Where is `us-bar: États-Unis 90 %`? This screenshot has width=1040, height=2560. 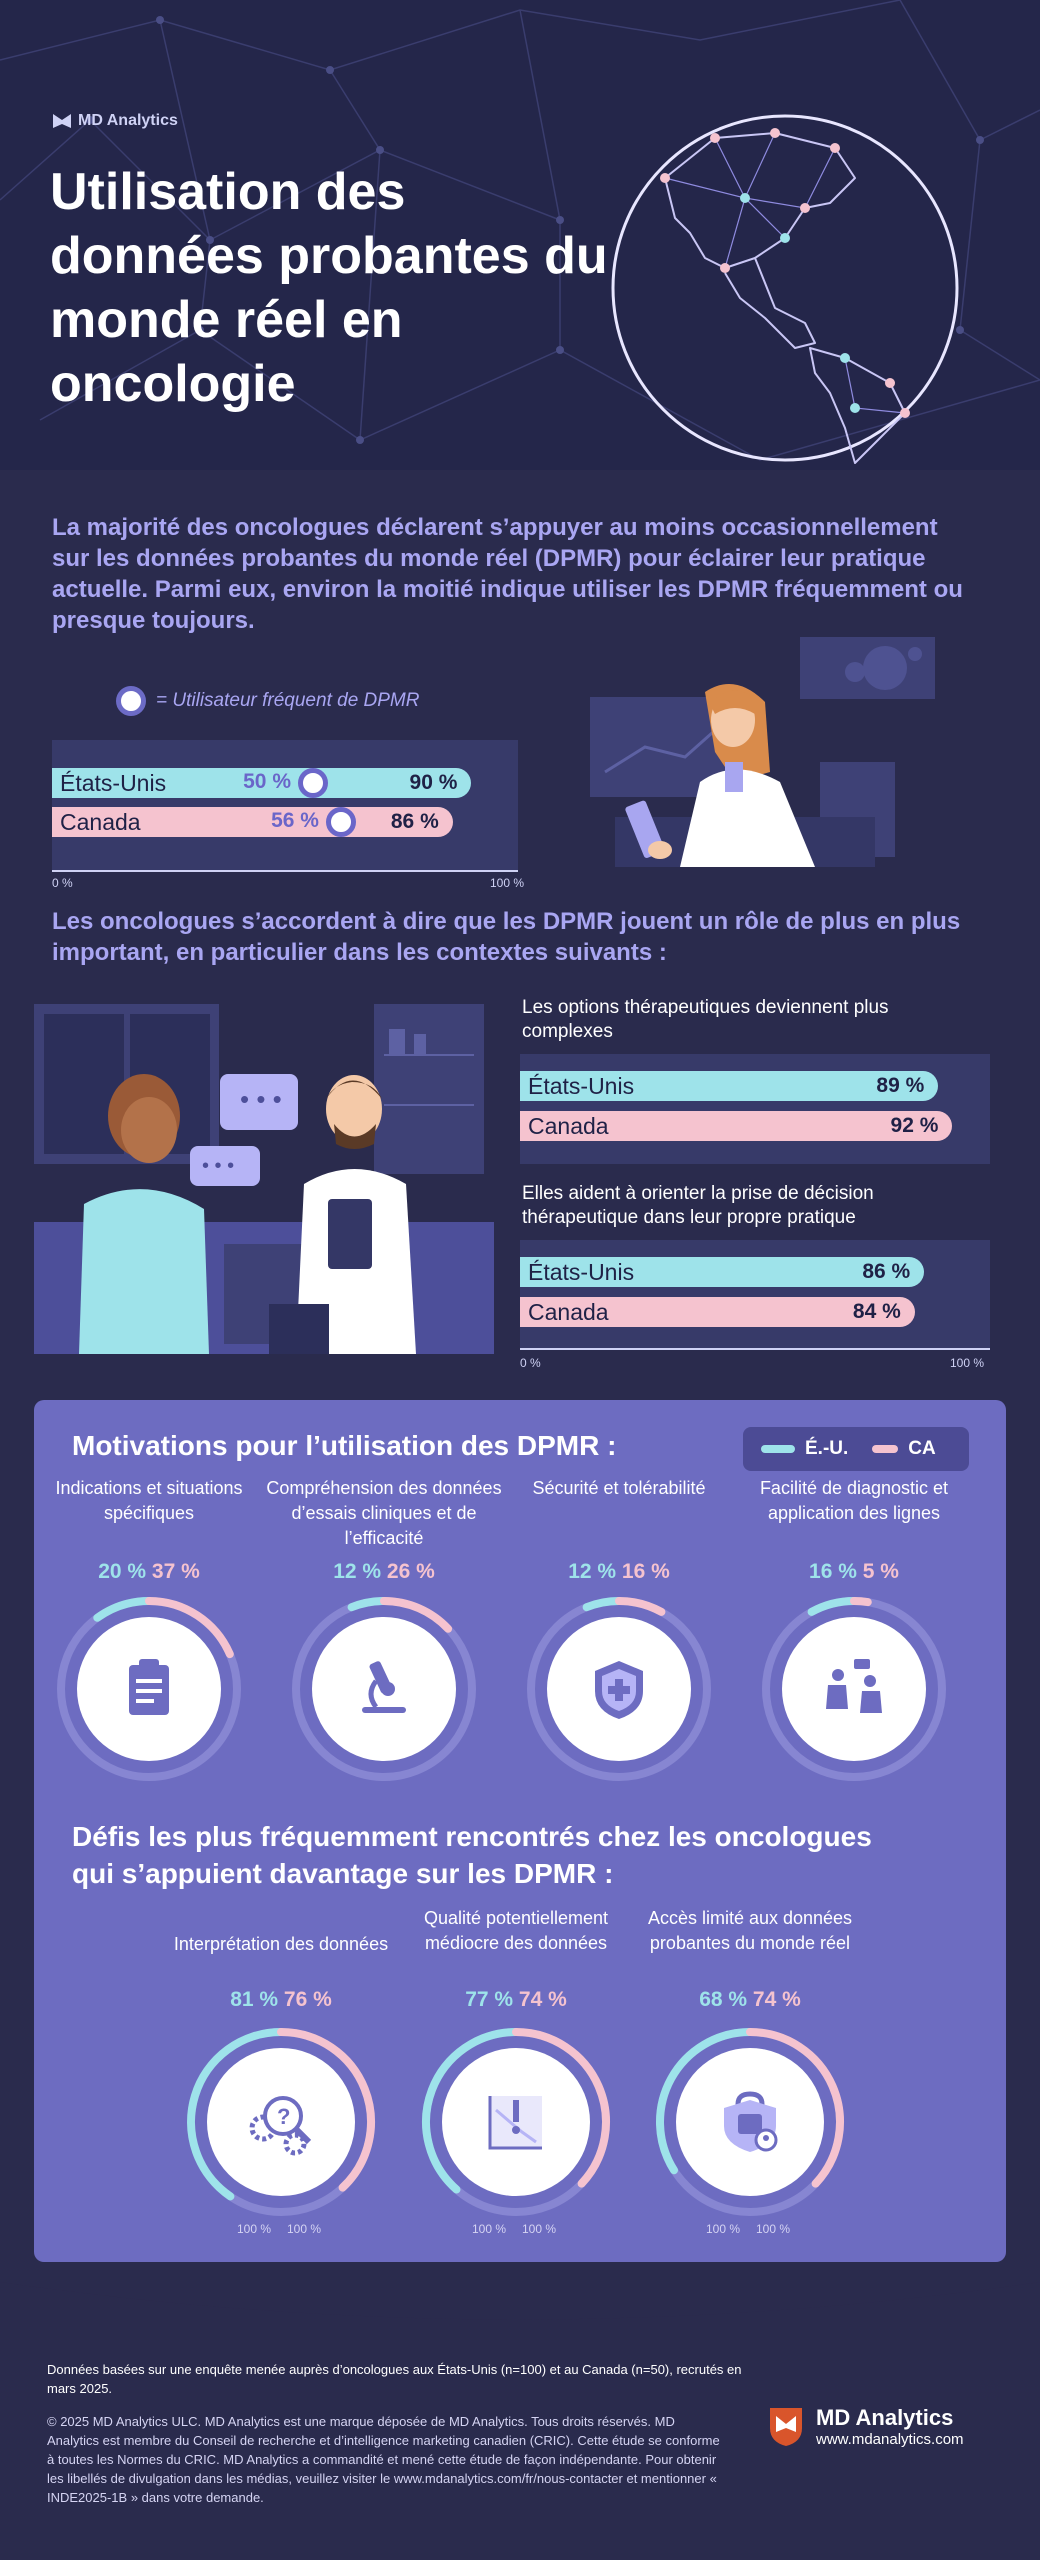
us-bar: États-Unis 90 % is located at coordinates (262, 783).